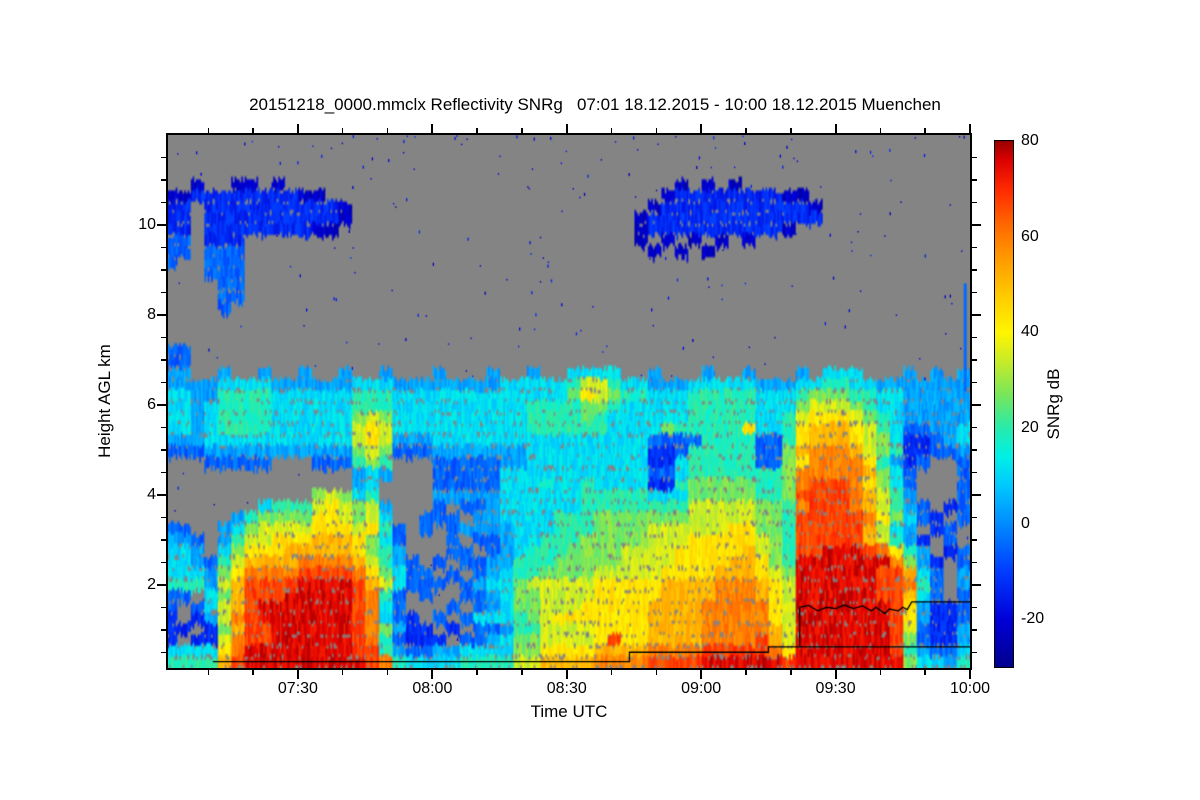  What do you see at coordinates (104, 401) in the screenshot?
I see `y-axis-label: Height AGL km` at bounding box center [104, 401].